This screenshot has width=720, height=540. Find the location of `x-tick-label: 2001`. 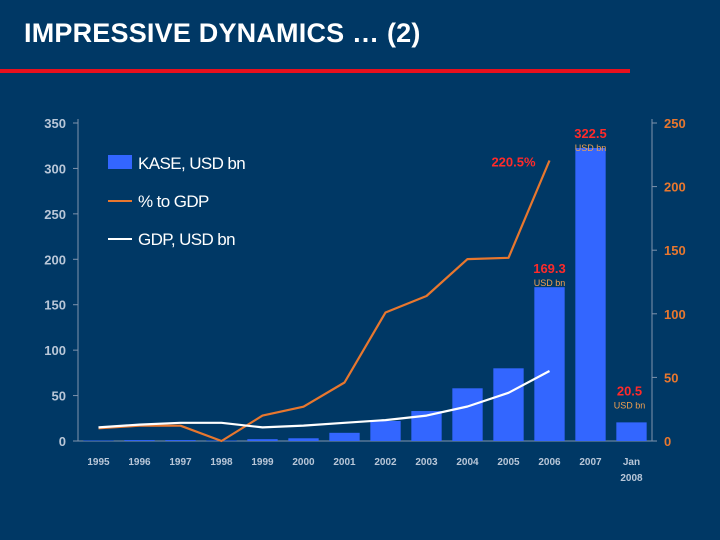

x-tick-label: 2001 is located at coordinates (344, 462).